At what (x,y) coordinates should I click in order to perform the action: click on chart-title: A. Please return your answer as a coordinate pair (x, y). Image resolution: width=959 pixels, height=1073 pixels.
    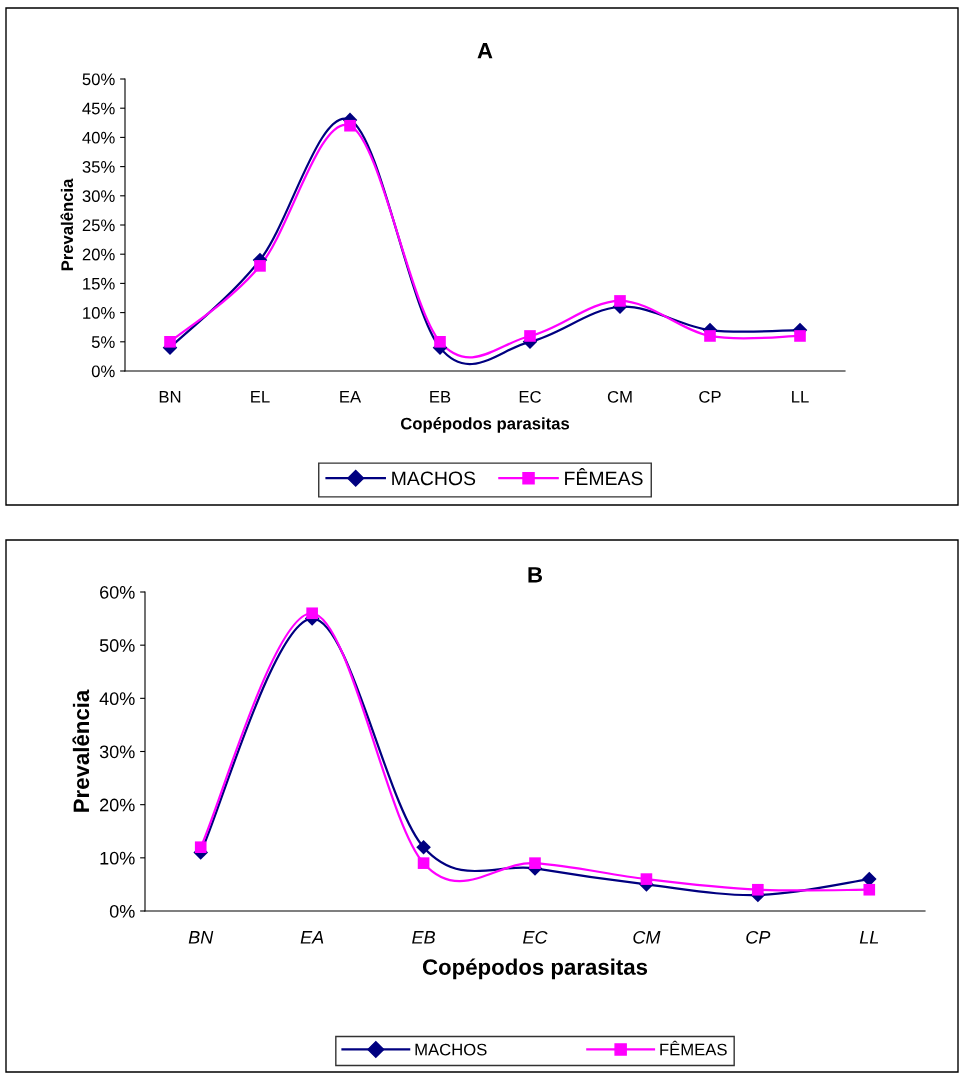
    Looking at the image, I should click on (485, 51).